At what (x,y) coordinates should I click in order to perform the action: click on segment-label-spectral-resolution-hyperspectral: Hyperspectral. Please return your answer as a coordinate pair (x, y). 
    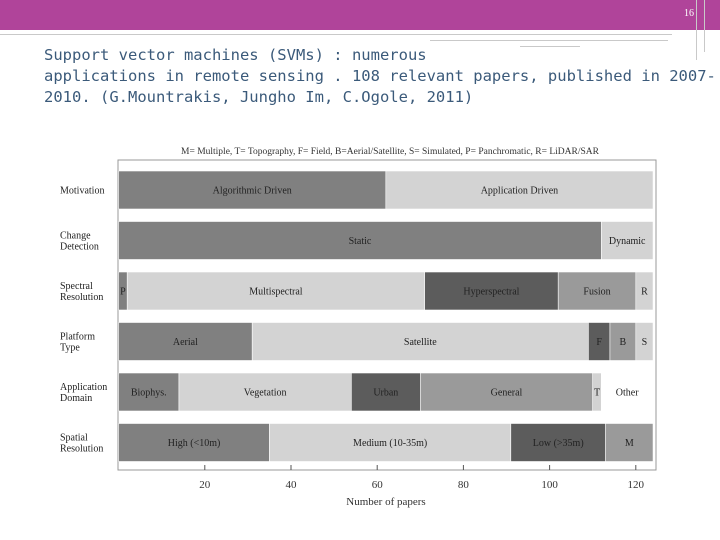
    Looking at the image, I should click on (491, 292).